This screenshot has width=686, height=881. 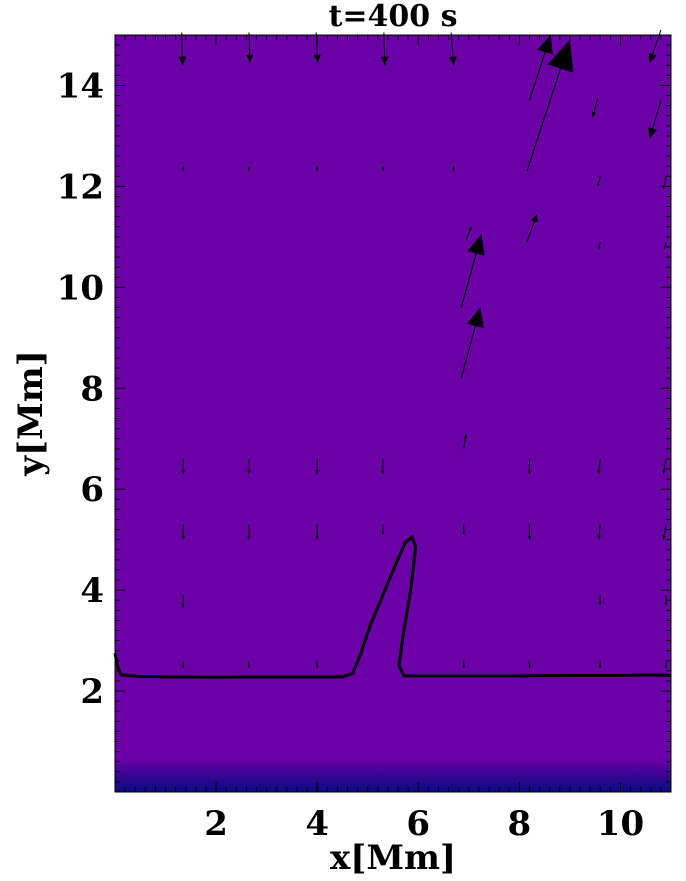 What do you see at coordinates (317, 824) in the screenshot?
I see `x-tick-label: 4` at bounding box center [317, 824].